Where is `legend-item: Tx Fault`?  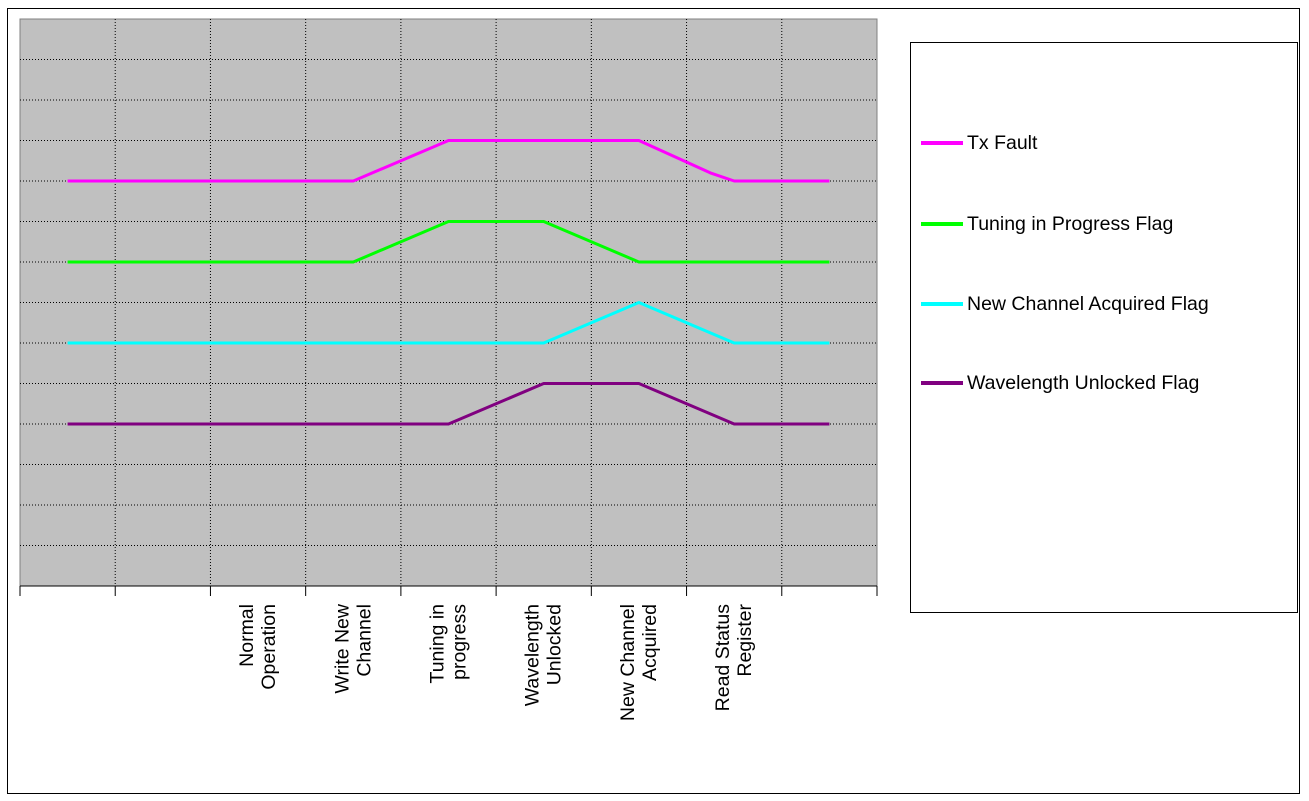 legend-item: Tx Fault is located at coordinates (979, 143).